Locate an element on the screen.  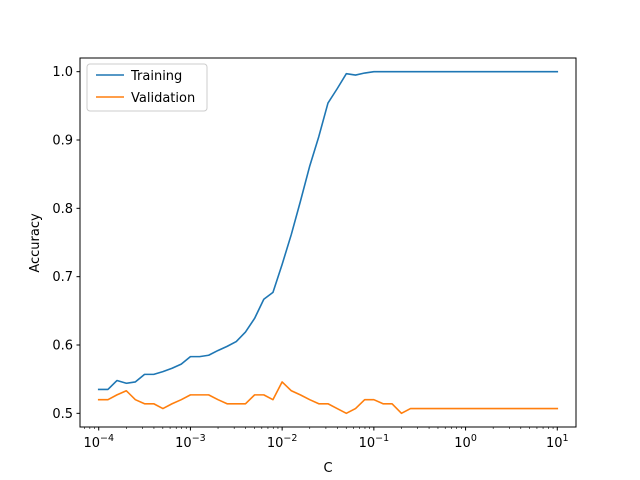
y-tick-label-0: 0.5 is located at coordinates (62, 414).